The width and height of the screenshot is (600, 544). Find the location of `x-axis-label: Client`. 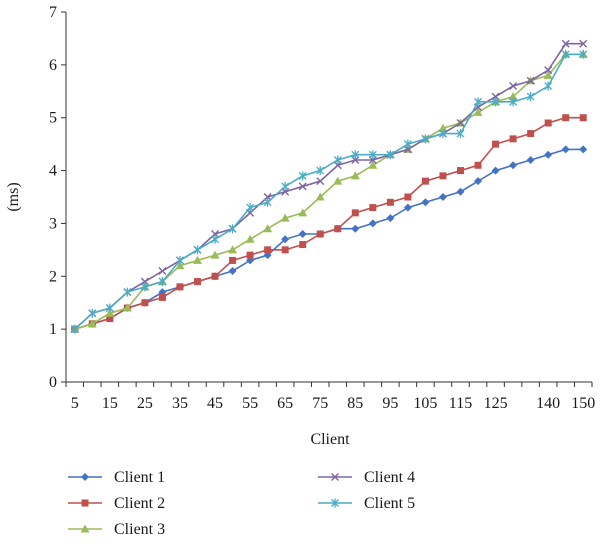

x-axis-label: Client is located at coordinates (330, 439).